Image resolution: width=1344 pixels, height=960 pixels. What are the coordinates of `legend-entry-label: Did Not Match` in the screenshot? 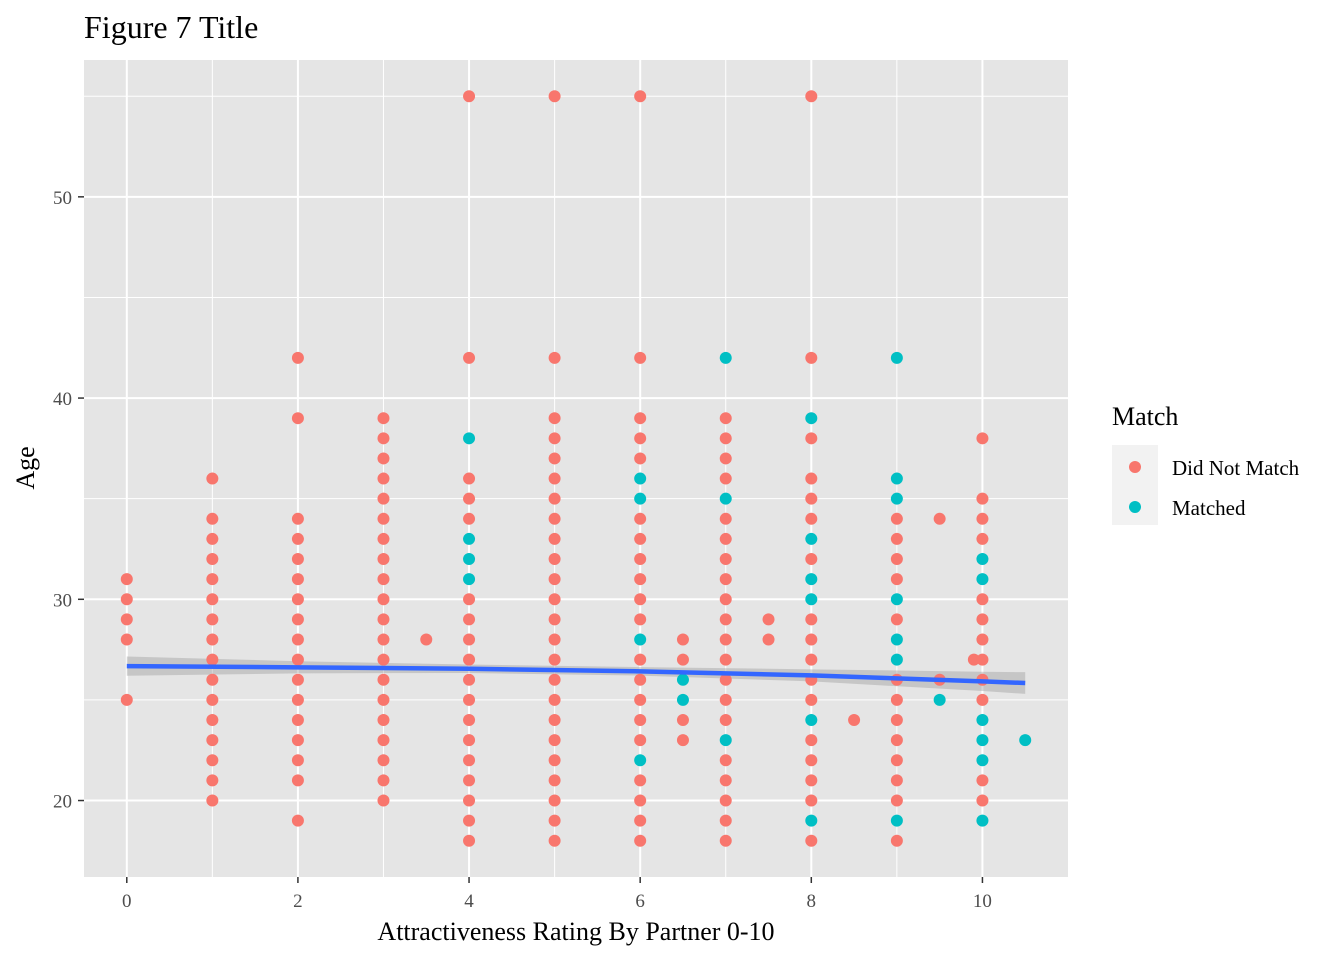 It's located at (1236, 468).